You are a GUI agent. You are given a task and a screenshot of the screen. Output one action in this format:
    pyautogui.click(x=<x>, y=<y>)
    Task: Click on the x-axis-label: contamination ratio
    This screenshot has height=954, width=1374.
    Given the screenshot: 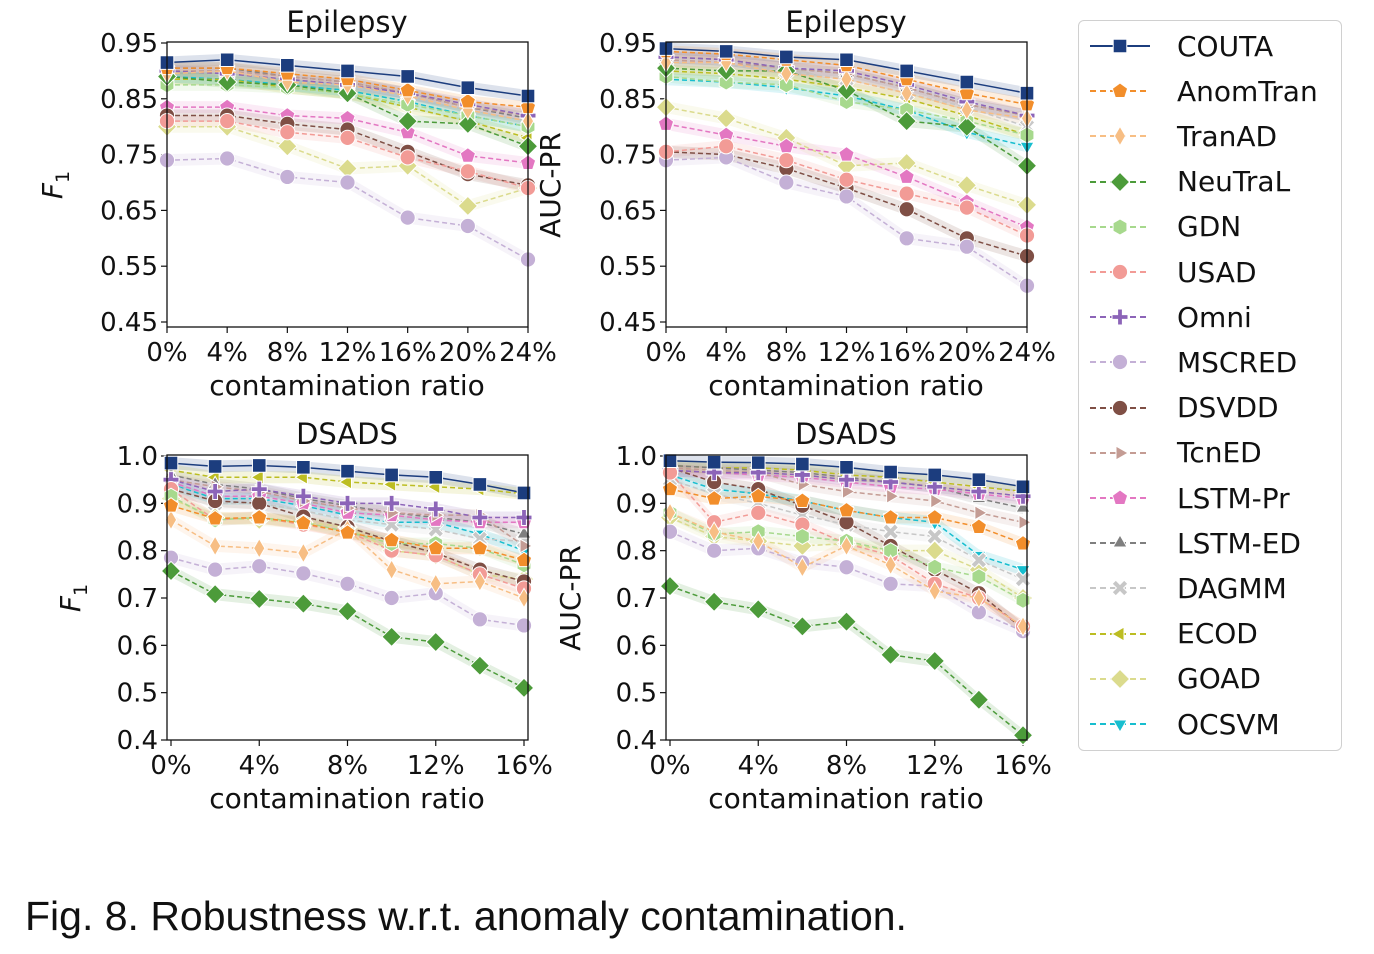 What is the action you would take?
    pyautogui.click(x=845, y=385)
    